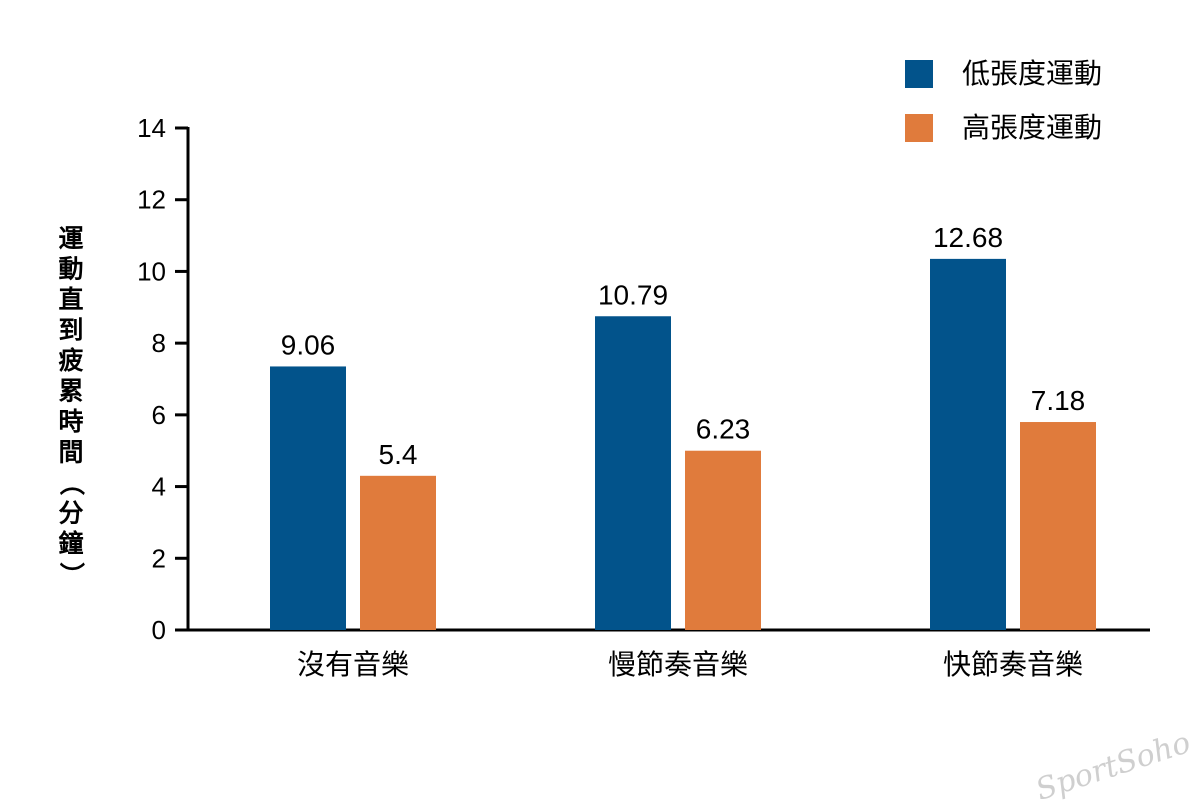  What do you see at coordinates (162, 379) in the screenshot?
I see `y-axis-ticks: 0 2 4 6 8 10 12 14` at bounding box center [162, 379].